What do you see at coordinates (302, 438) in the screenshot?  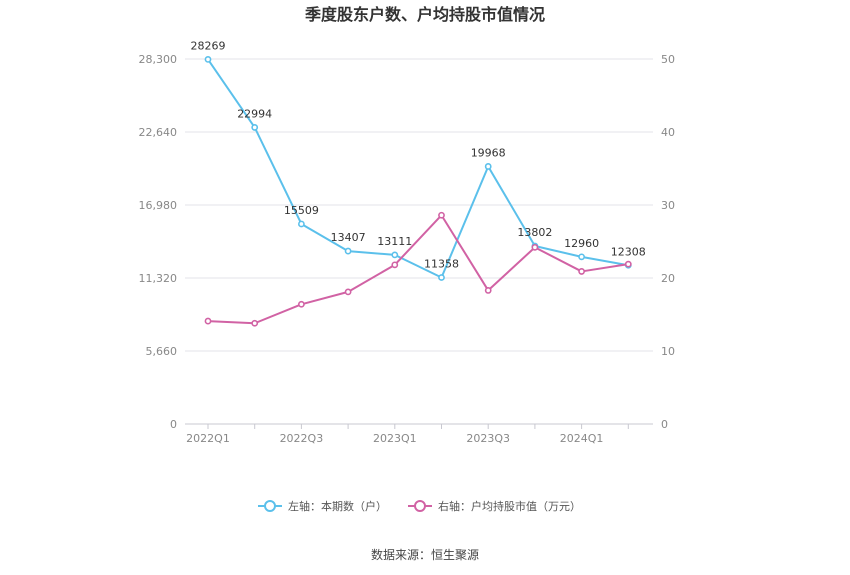 I see `x-axis-tick-label: 2022Q3` at bounding box center [302, 438].